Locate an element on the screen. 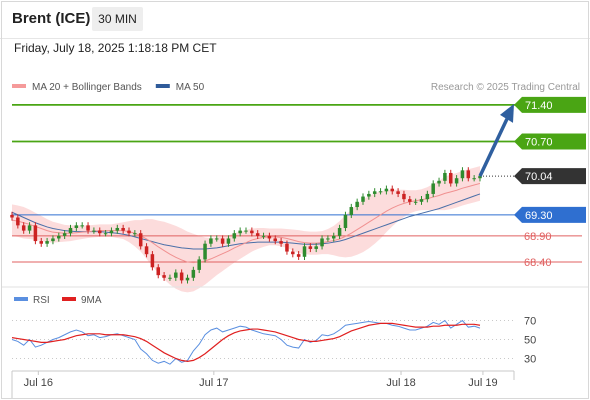 The image size is (590, 400). level-label-69.30: 69.30 is located at coordinates (539, 216).